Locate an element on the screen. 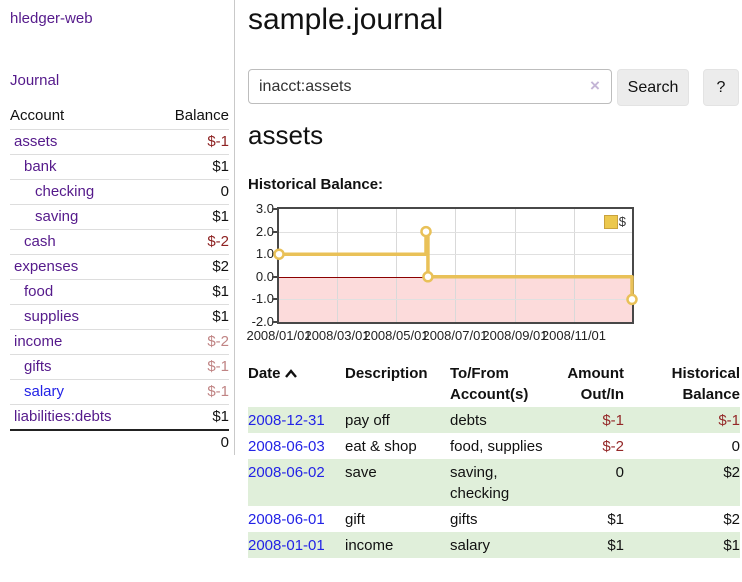  account-link-salary: salary is located at coordinates (44, 391).